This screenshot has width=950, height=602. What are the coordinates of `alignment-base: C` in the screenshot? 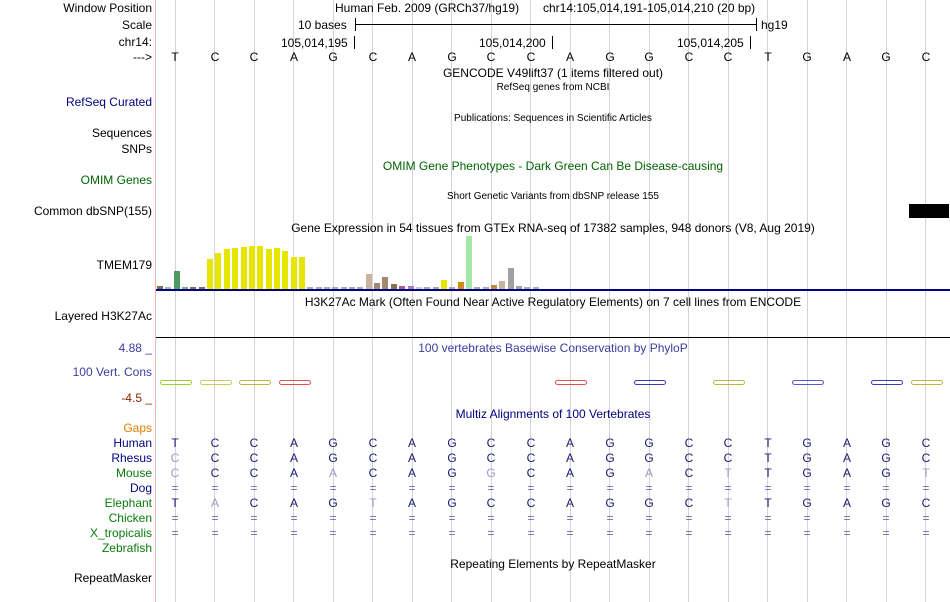 It's located at (175, 473).